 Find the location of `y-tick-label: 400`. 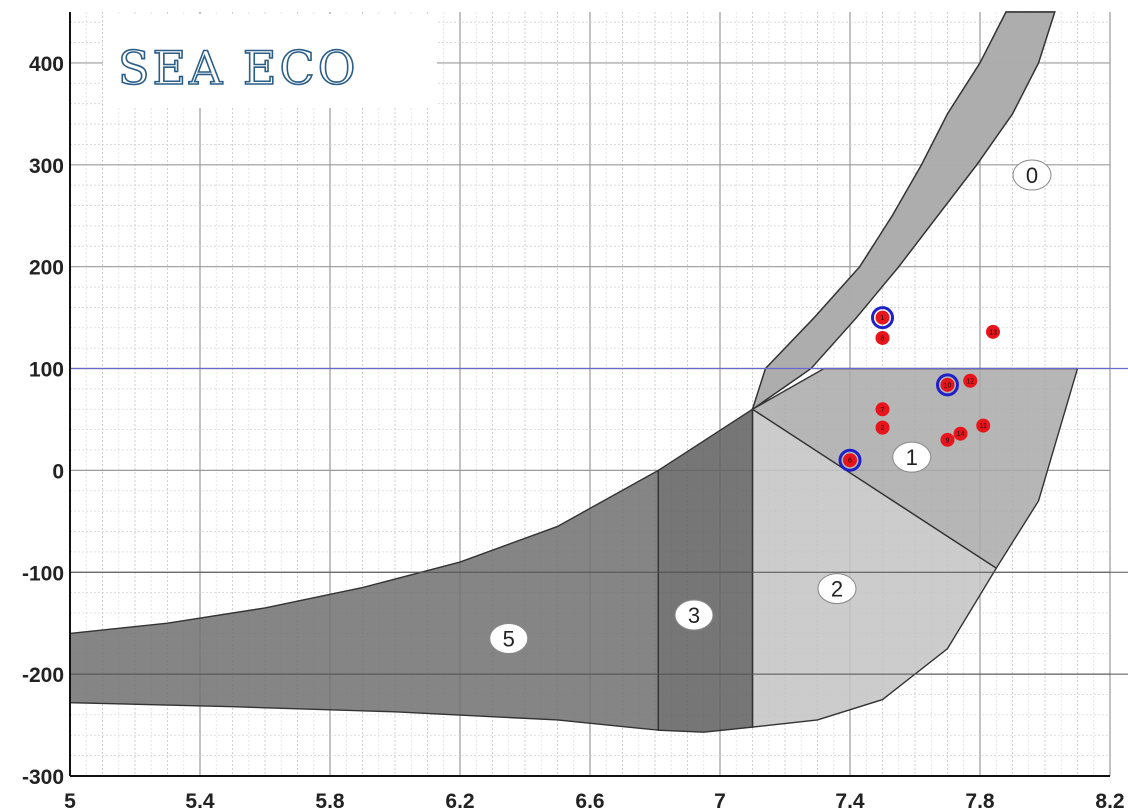

y-tick-label: 400 is located at coordinates (46, 64).